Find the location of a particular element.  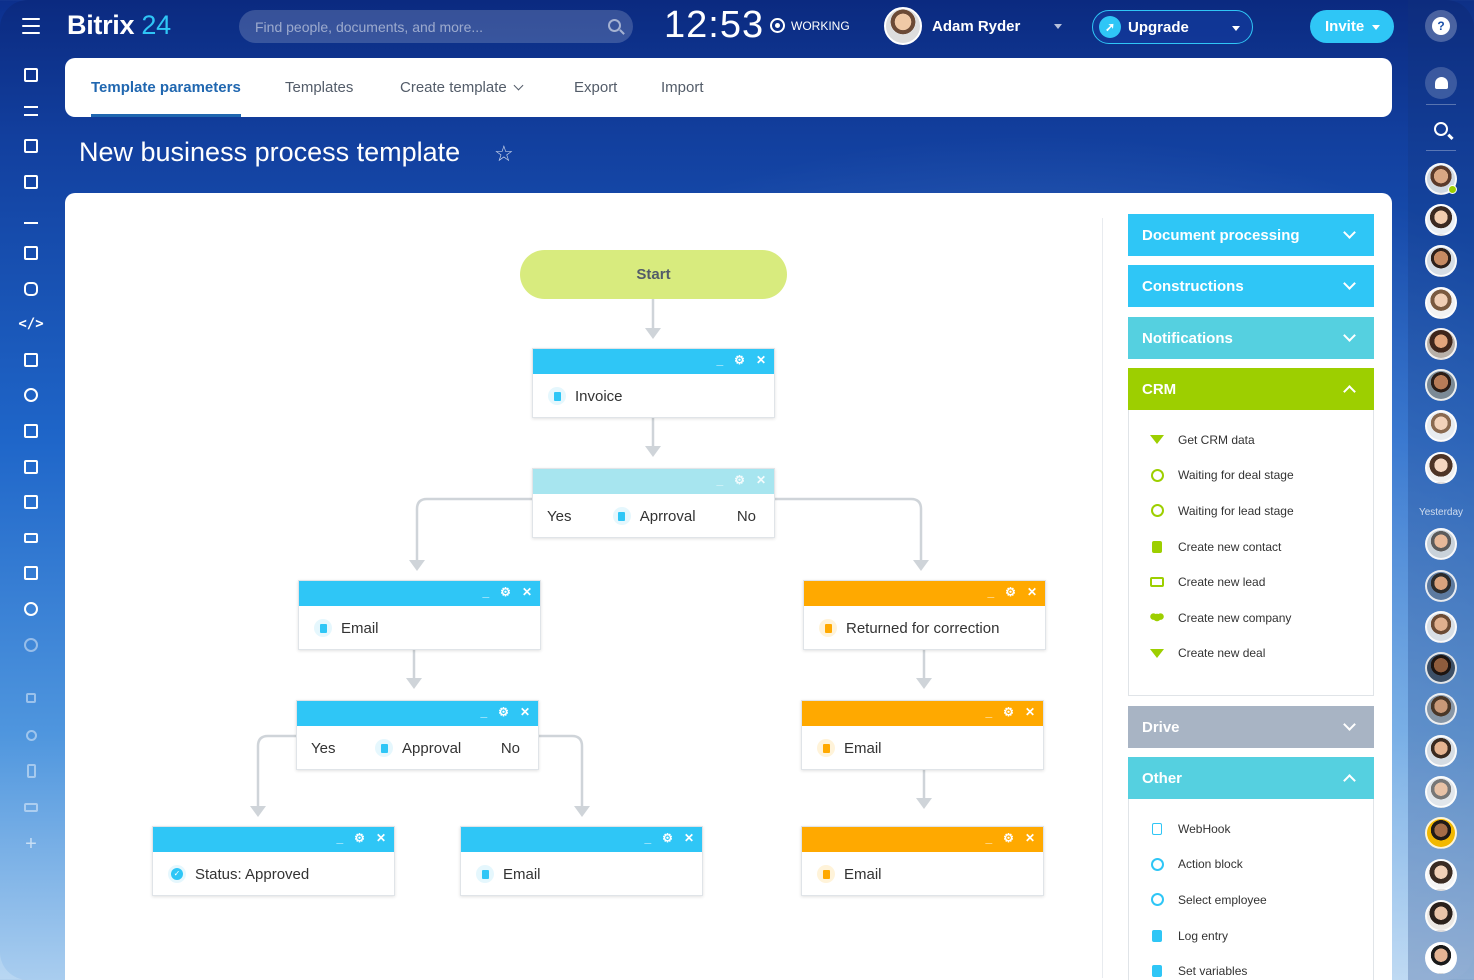

settings-icon is located at coordinates (31, 735).